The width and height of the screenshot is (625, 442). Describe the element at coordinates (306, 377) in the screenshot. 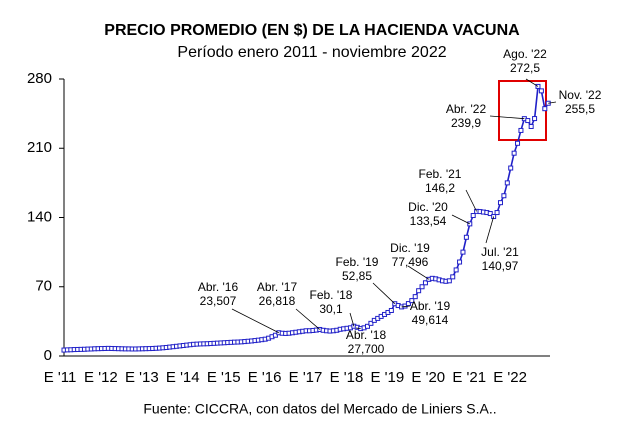

I see `x-tick-label: E '17` at that location.